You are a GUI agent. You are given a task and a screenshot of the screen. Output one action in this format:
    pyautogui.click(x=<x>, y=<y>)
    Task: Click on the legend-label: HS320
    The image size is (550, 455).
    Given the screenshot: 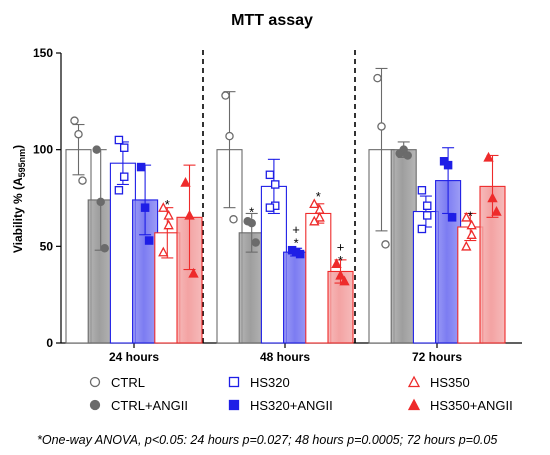 What is the action you would take?
    pyautogui.click(x=270, y=382)
    